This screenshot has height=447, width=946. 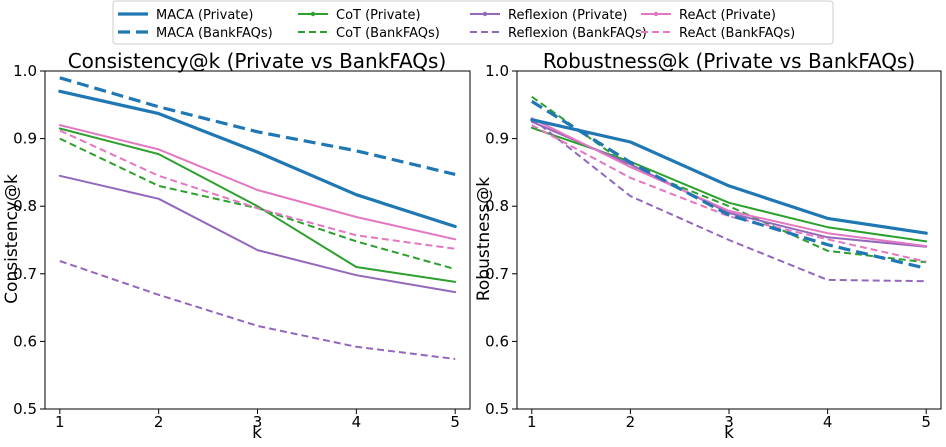 I want to click on robustness-x-tick-label: 5, so click(x=926, y=422).